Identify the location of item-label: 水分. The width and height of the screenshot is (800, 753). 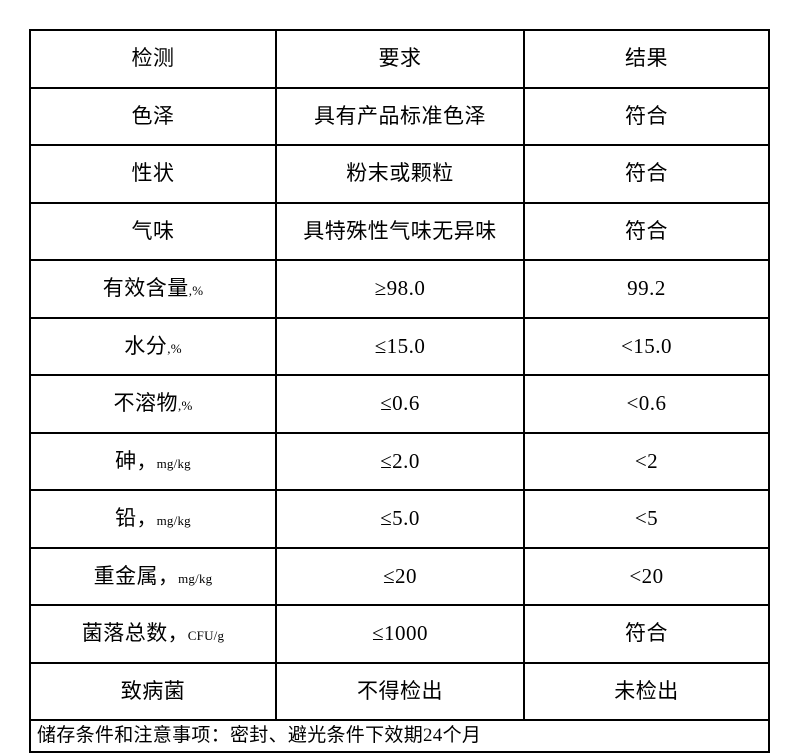
(146, 345).